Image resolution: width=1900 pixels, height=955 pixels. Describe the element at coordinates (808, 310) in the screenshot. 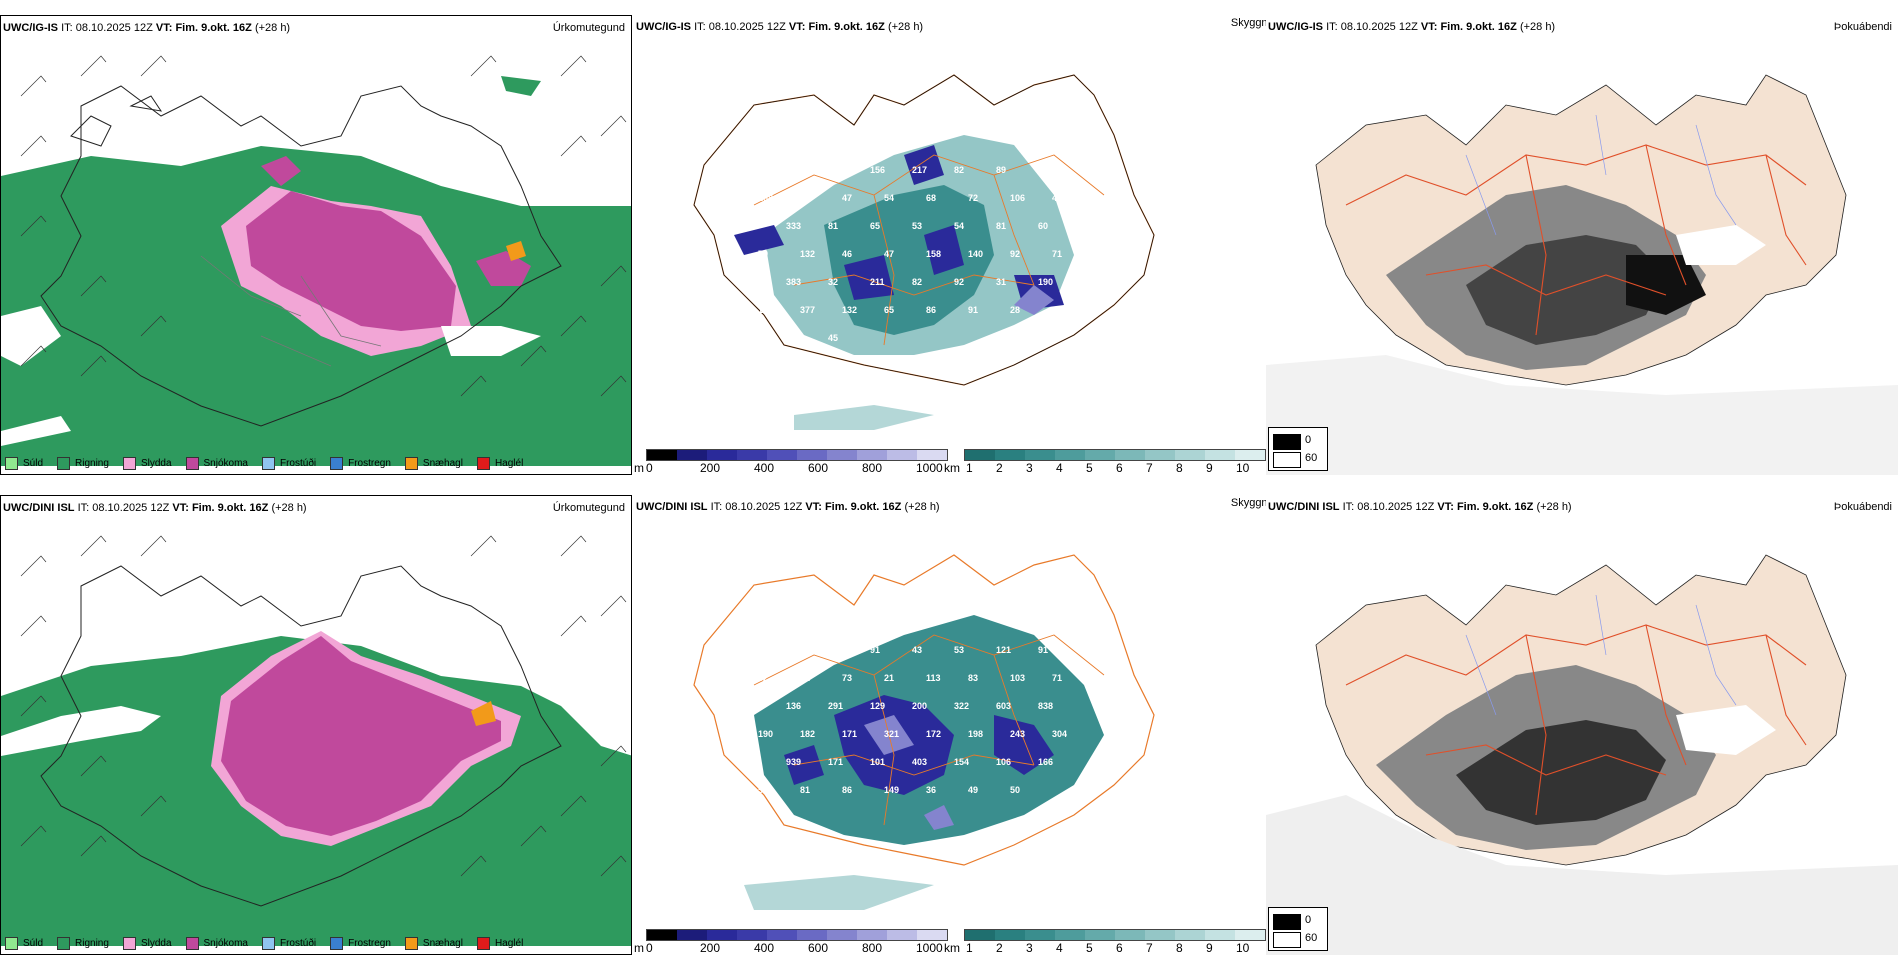

I see `visibility-value-label: 377` at that location.